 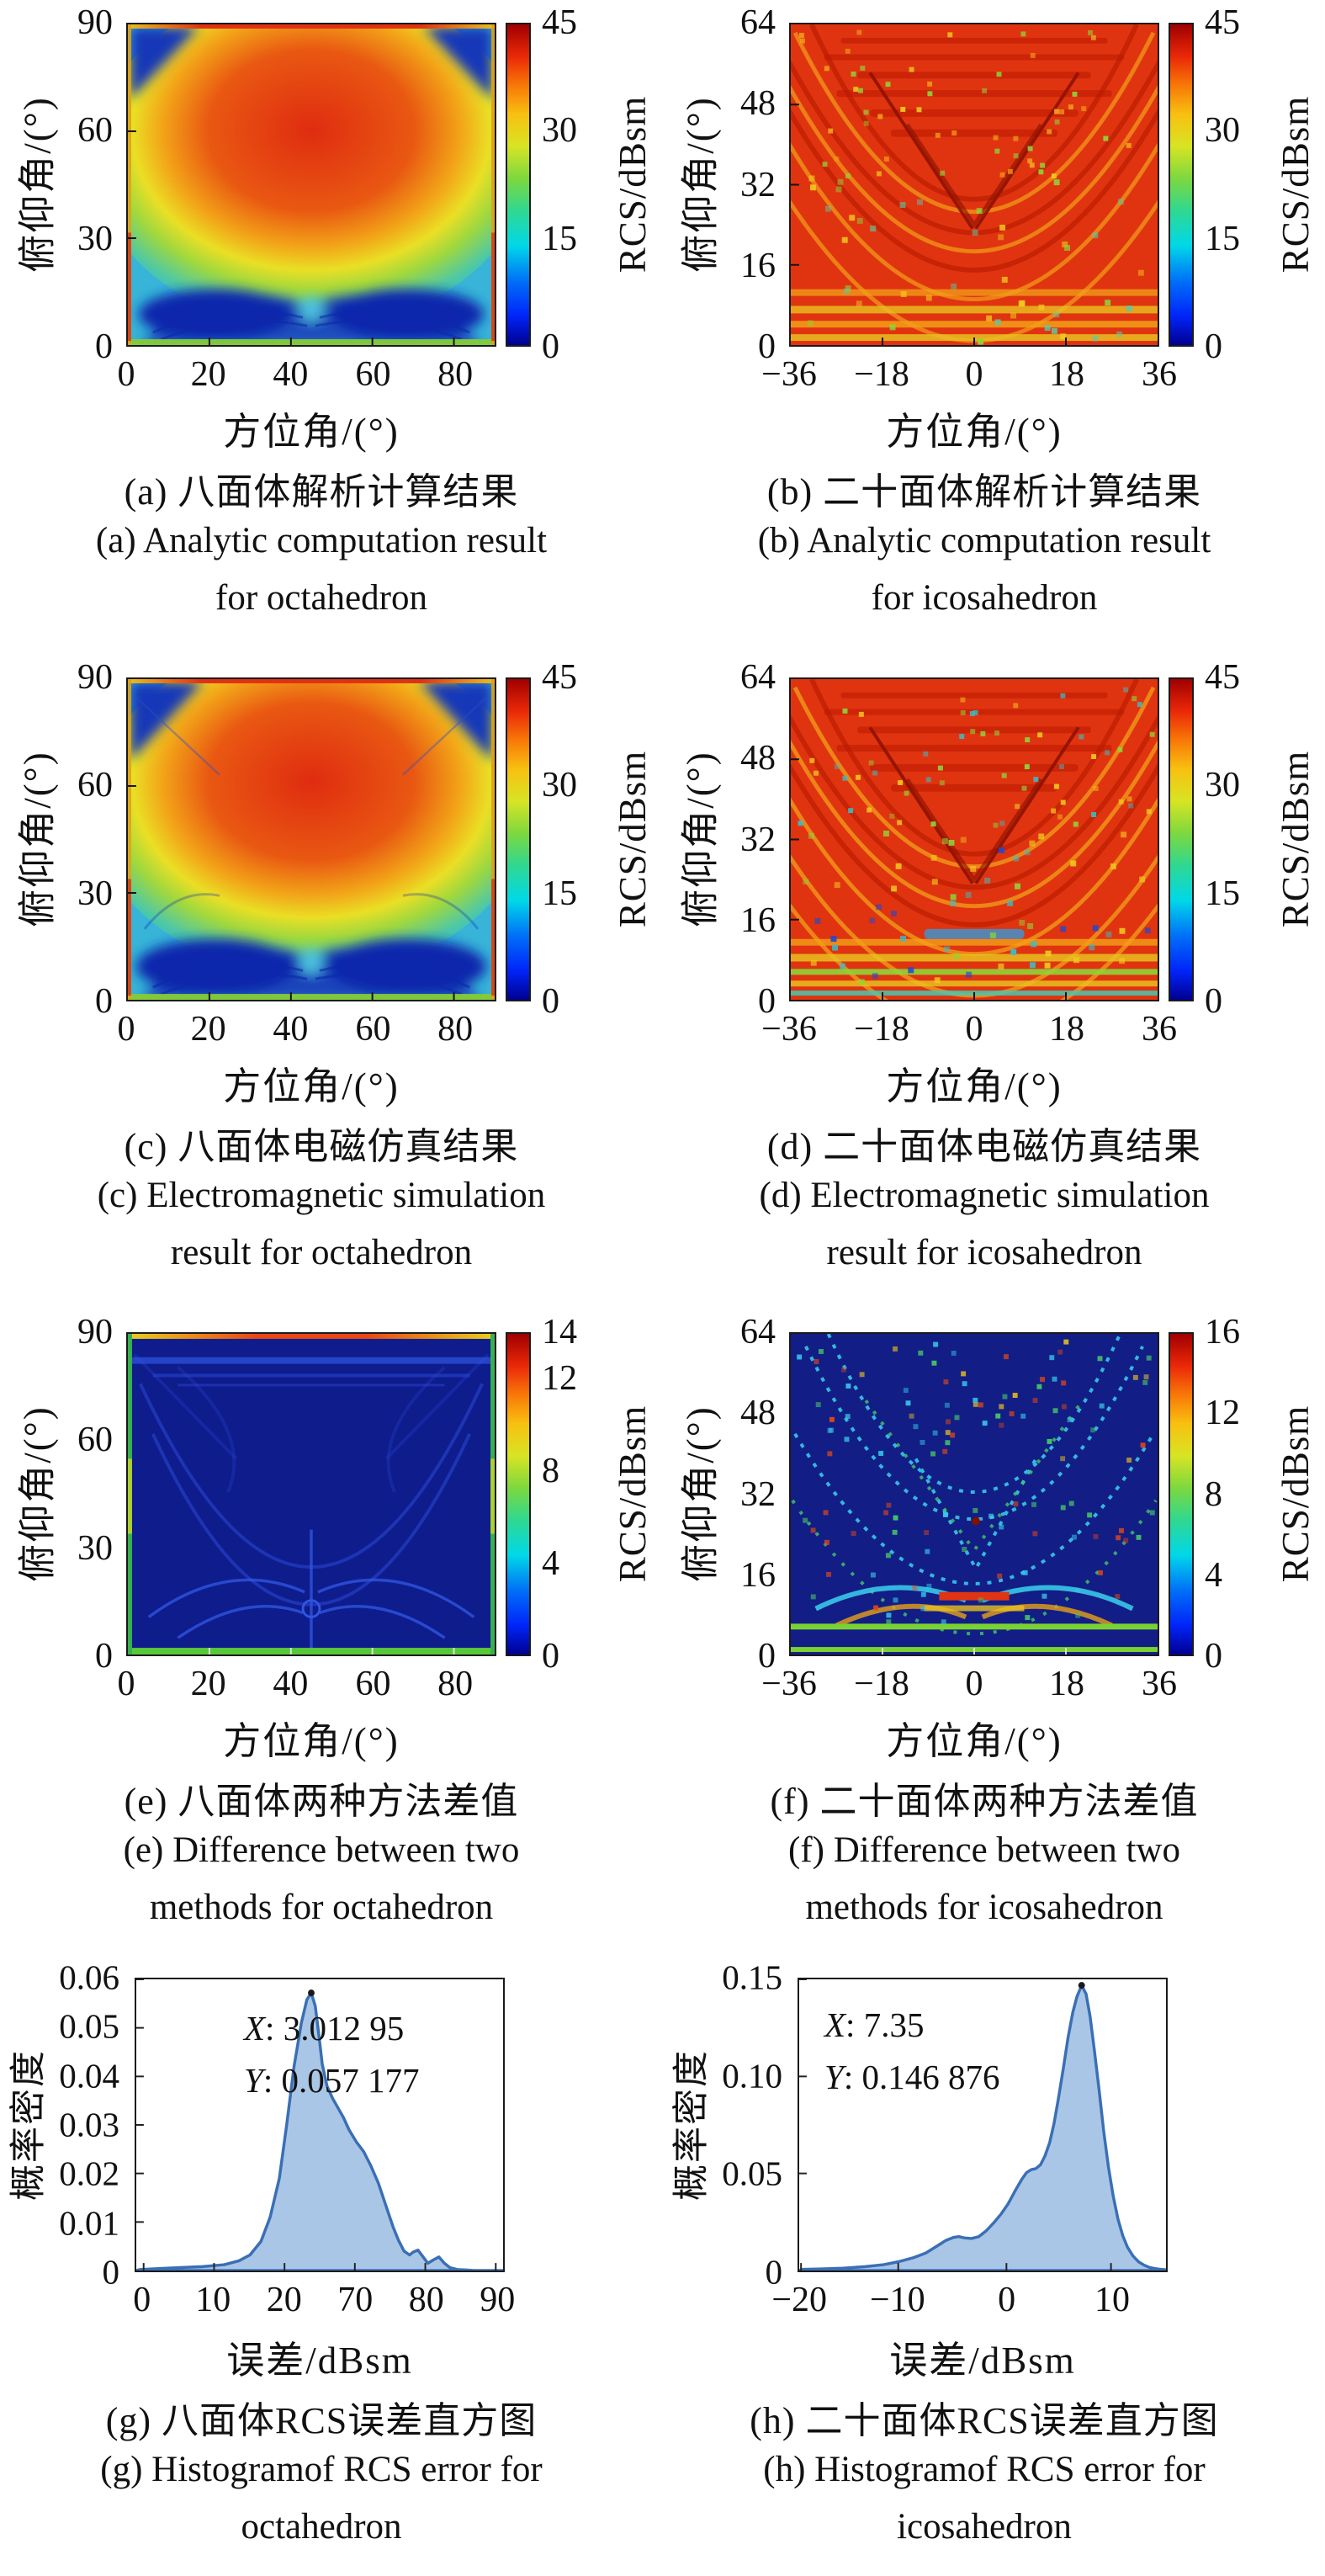 I want to click on heatmap-b-svg, so click(x=975, y=185).